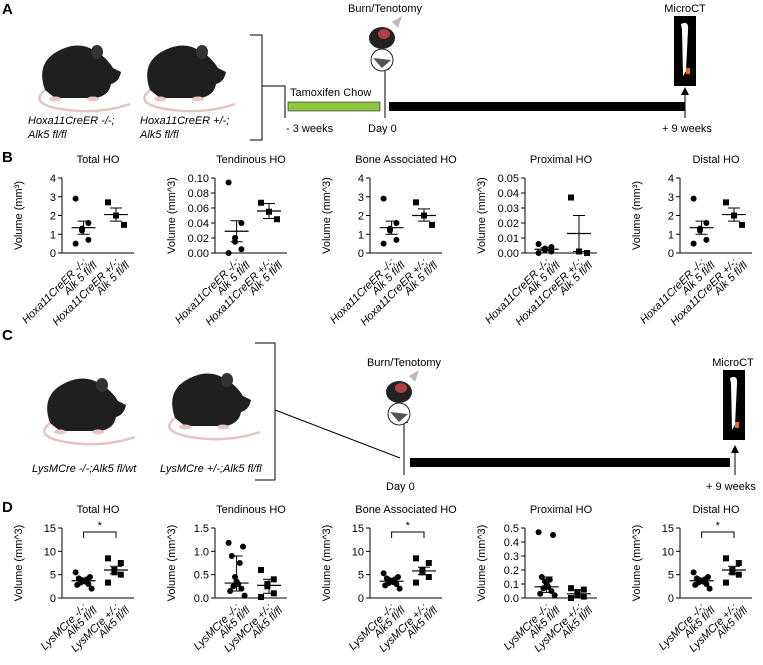  I want to click on time-label: Day 0, so click(400, 487).